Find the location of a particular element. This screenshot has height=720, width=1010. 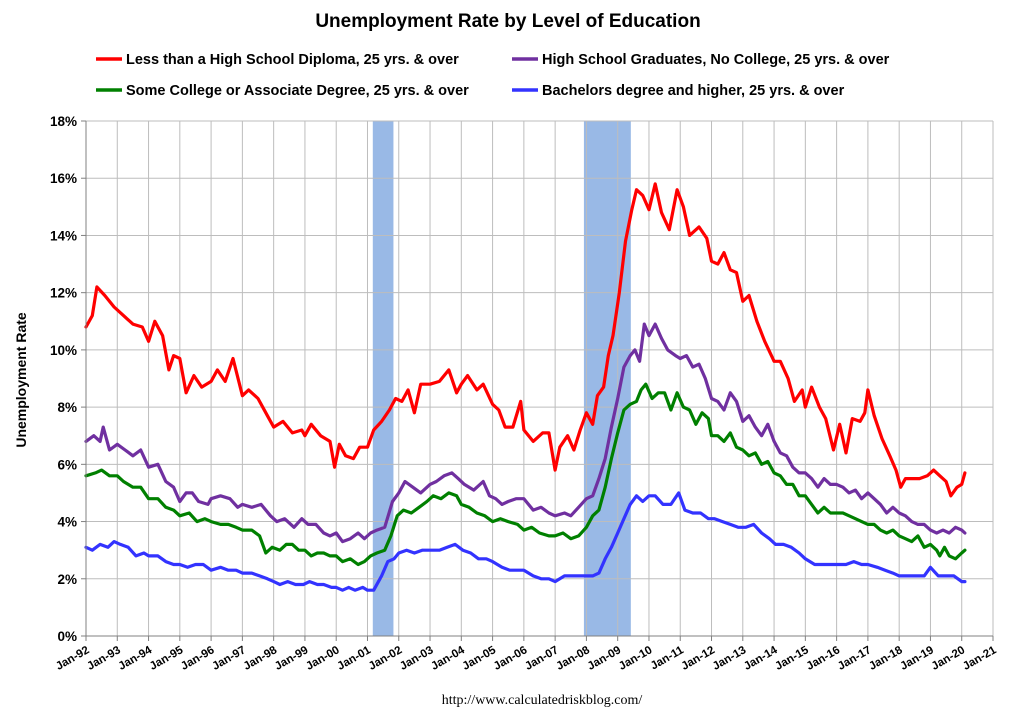

y-tick-label: 12% is located at coordinates (63, 293).